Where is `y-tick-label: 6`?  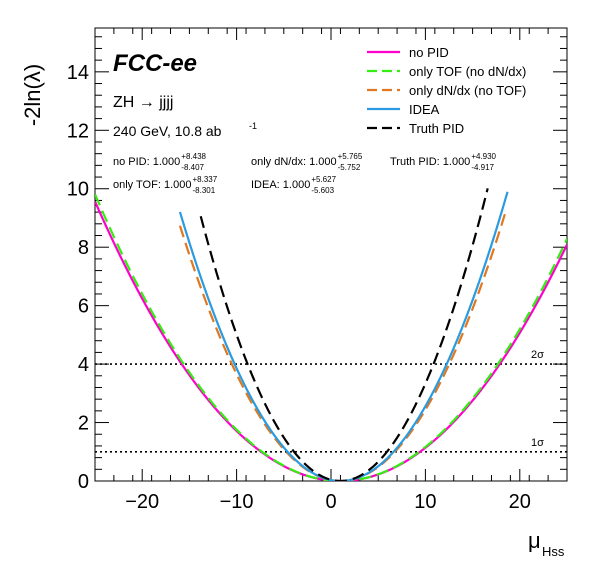
y-tick-label: 6 is located at coordinates (83, 307).